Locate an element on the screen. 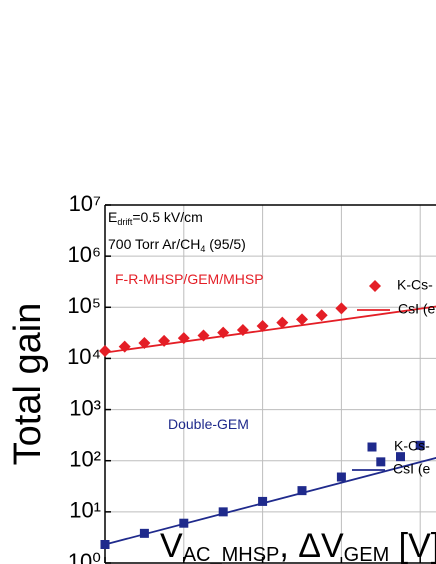  y-tick-label: 10⁶ is located at coordinates (84, 254).